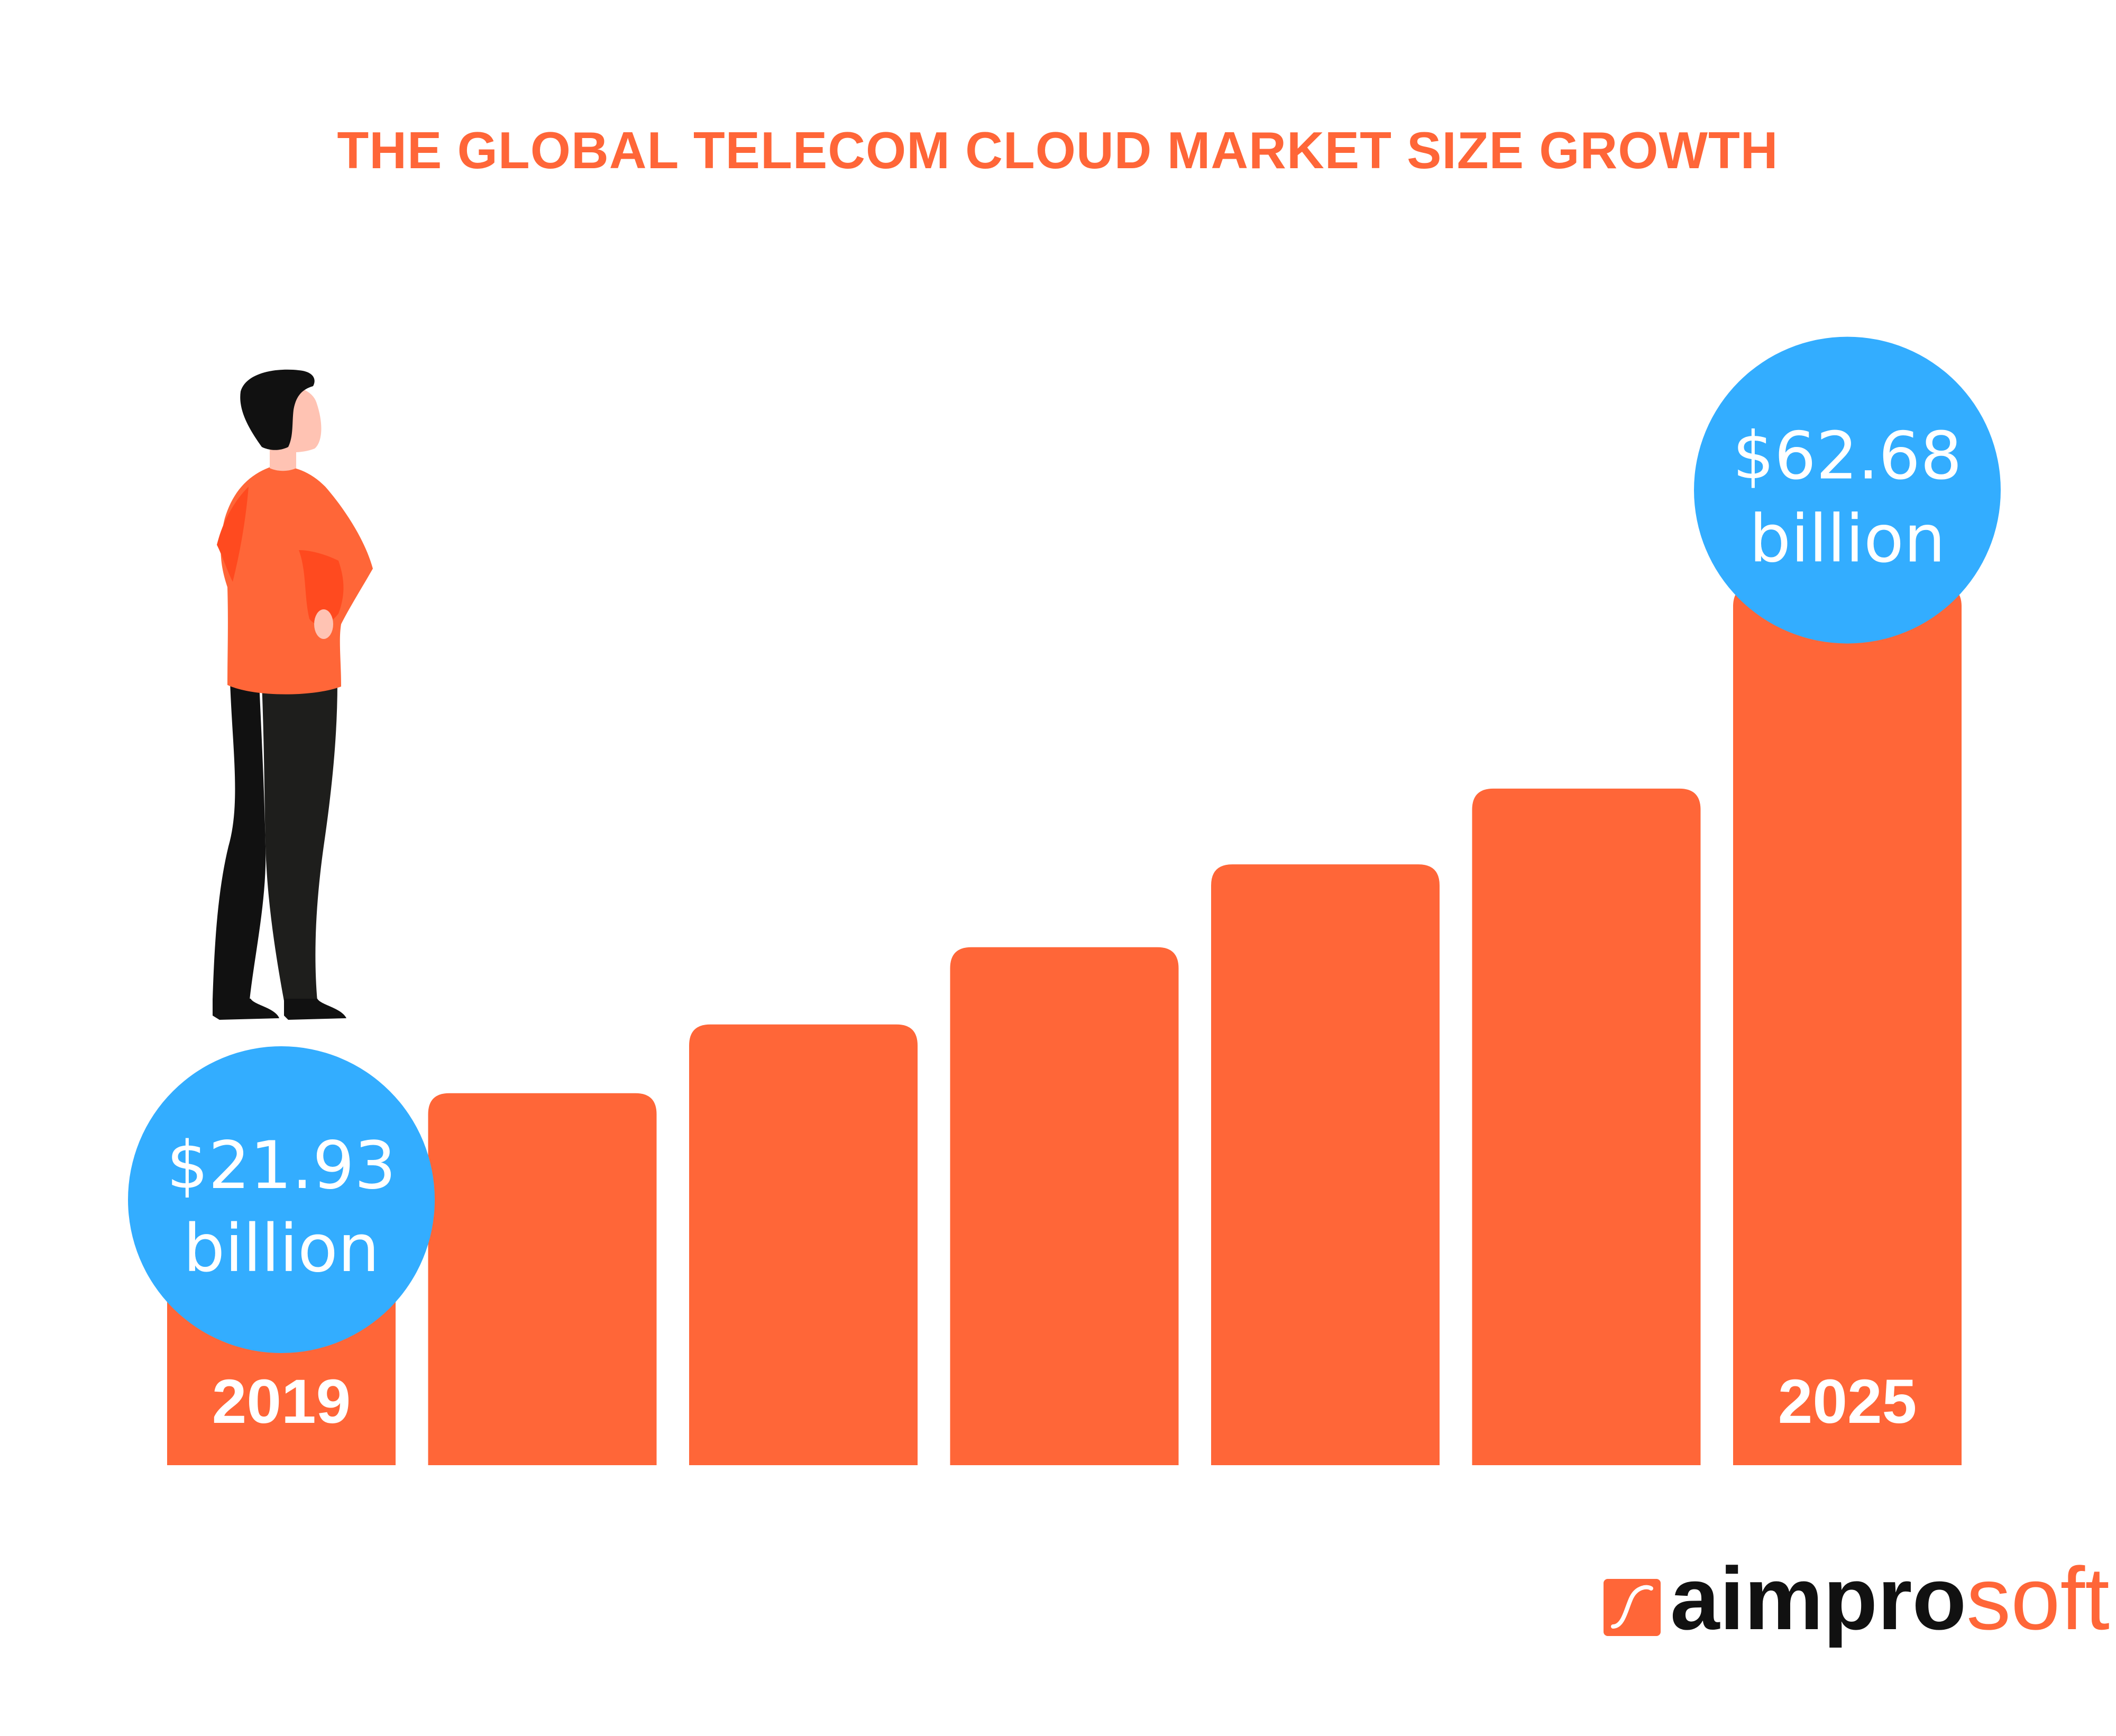  Describe the element at coordinates (1847, 1025) in the screenshot. I see `bar-2025` at that location.